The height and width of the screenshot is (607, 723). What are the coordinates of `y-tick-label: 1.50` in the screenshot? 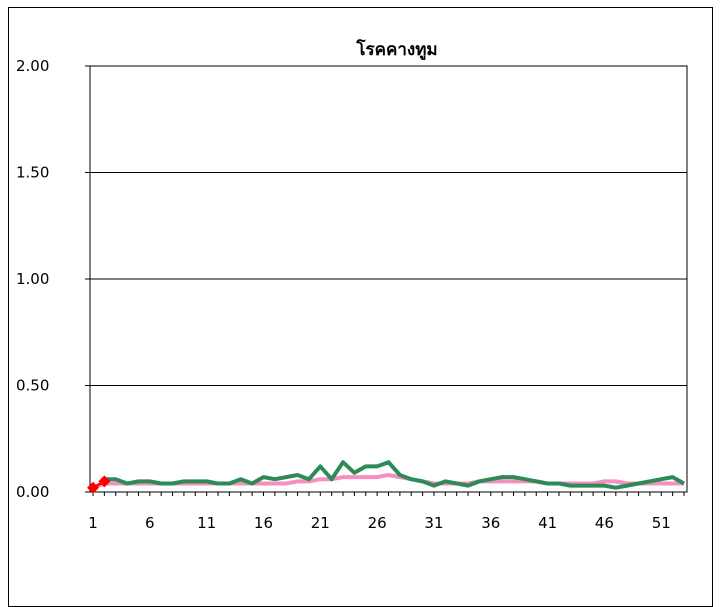 It's located at (32, 173).